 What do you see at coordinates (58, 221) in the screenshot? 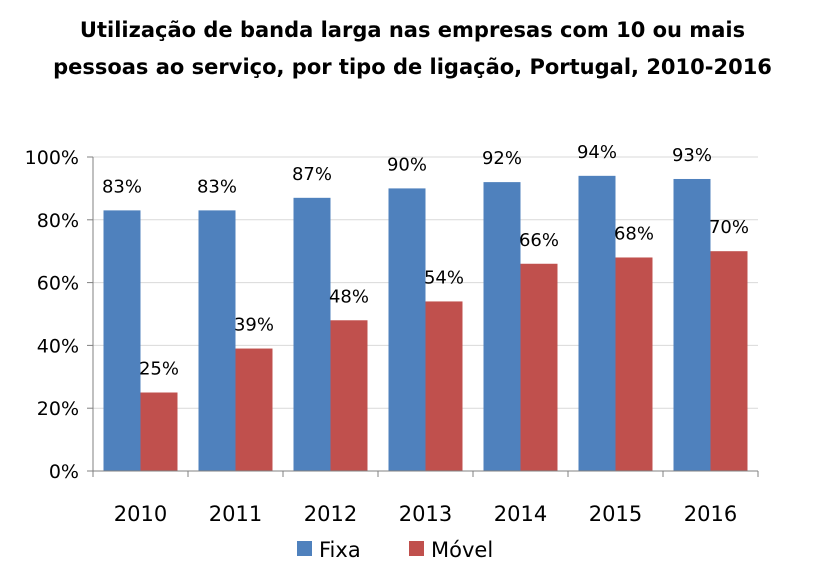
I see `y-tick-label: 80%` at bounding box center [58, 221].